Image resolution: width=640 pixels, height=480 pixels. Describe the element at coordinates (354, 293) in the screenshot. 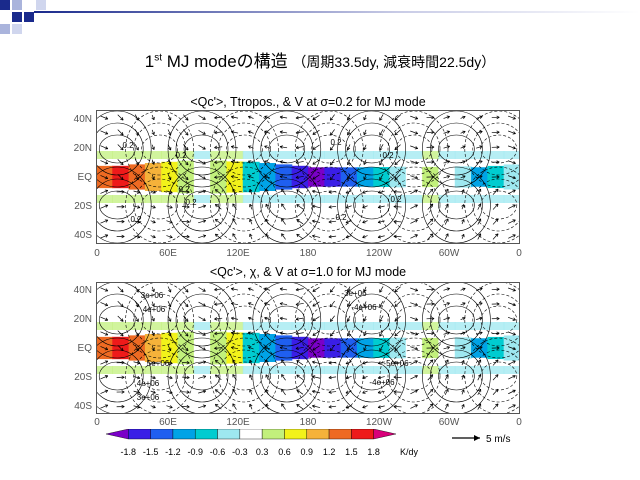

I see `contour-label: -3e+06` at that location.